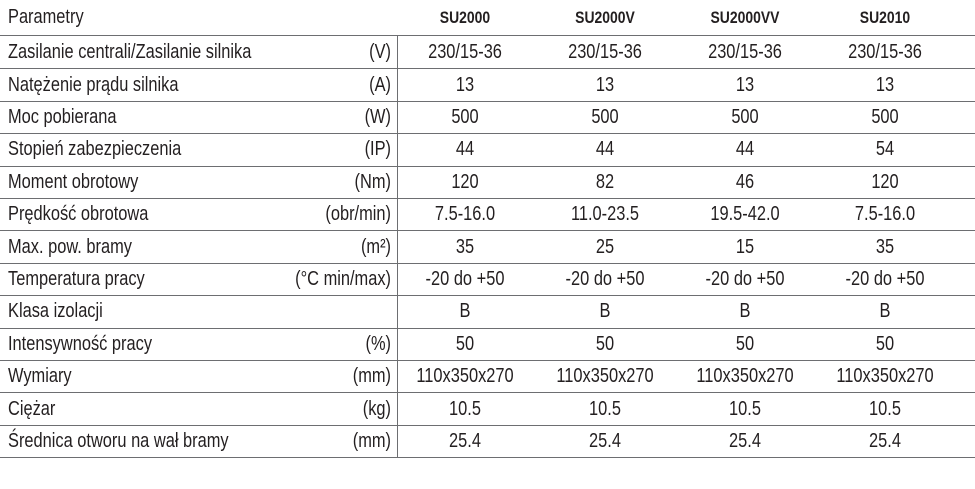 The height and width of the screenshot is (489, 975). I want to click on row-unit: (Nm), so click(372, 181).